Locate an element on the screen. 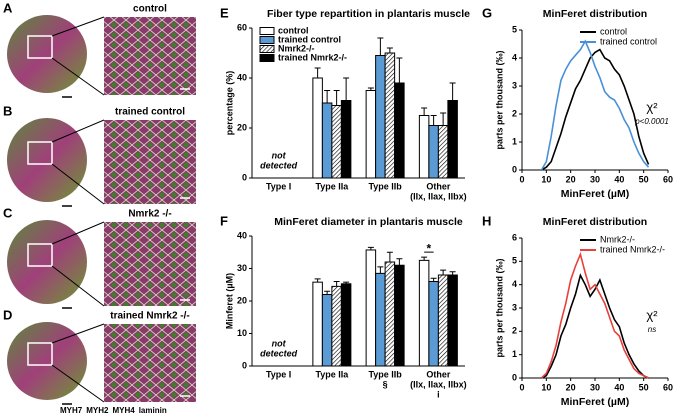  y-tick-label: 10 is located at coordinates (242, 333).